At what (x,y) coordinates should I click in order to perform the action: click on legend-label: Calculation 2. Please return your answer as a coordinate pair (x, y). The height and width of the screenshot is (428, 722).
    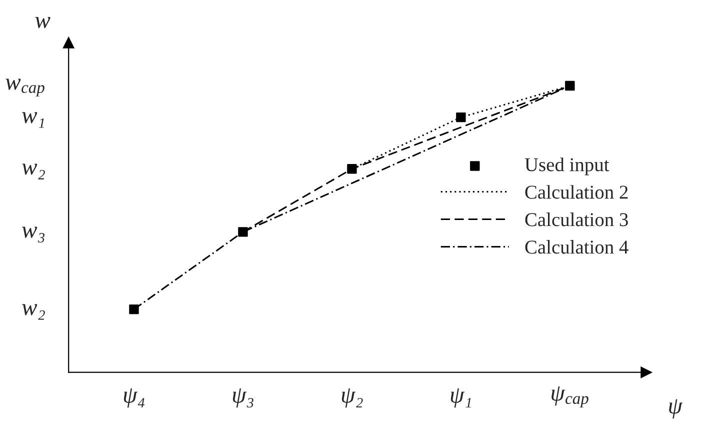
    Looking at the image, I should click on (576, 192).